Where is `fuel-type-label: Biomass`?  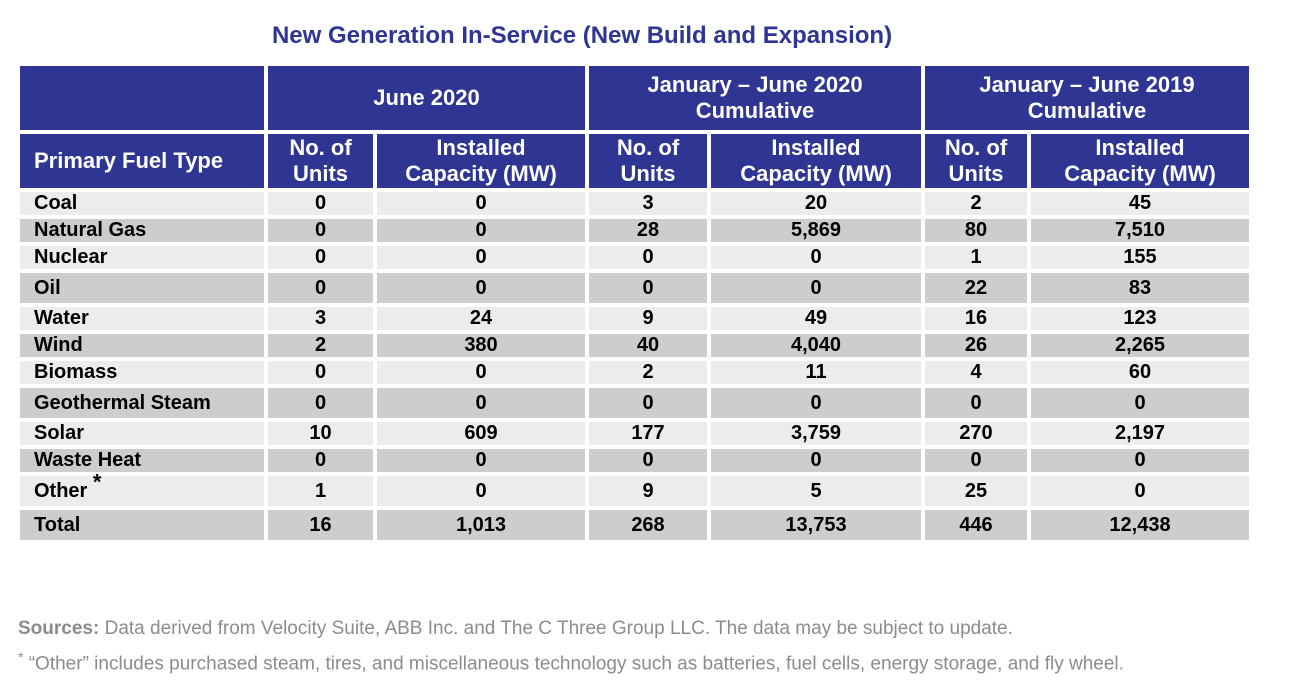 fuel-type-label: Biomass is located at coordinates (76, 372).